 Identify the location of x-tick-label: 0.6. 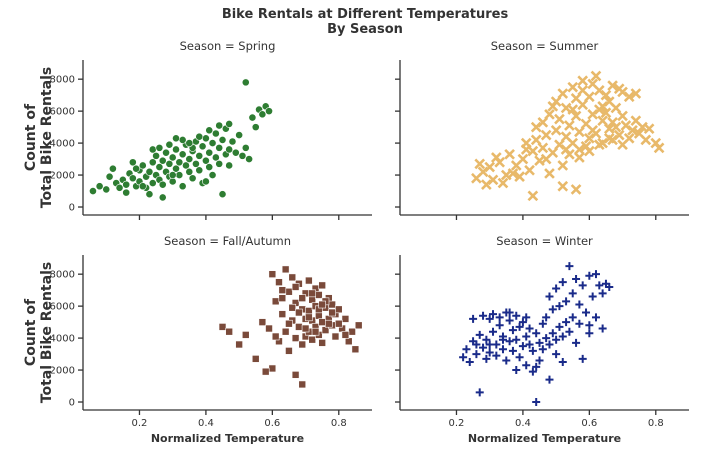
(272, 423).